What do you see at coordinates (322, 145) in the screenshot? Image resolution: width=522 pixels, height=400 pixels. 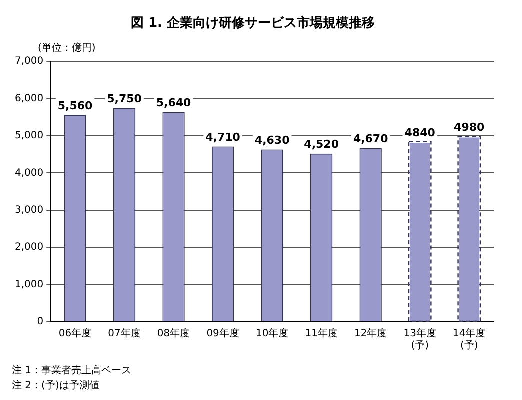 I see `data-label: 4,520` at bounding box center [322, 145].